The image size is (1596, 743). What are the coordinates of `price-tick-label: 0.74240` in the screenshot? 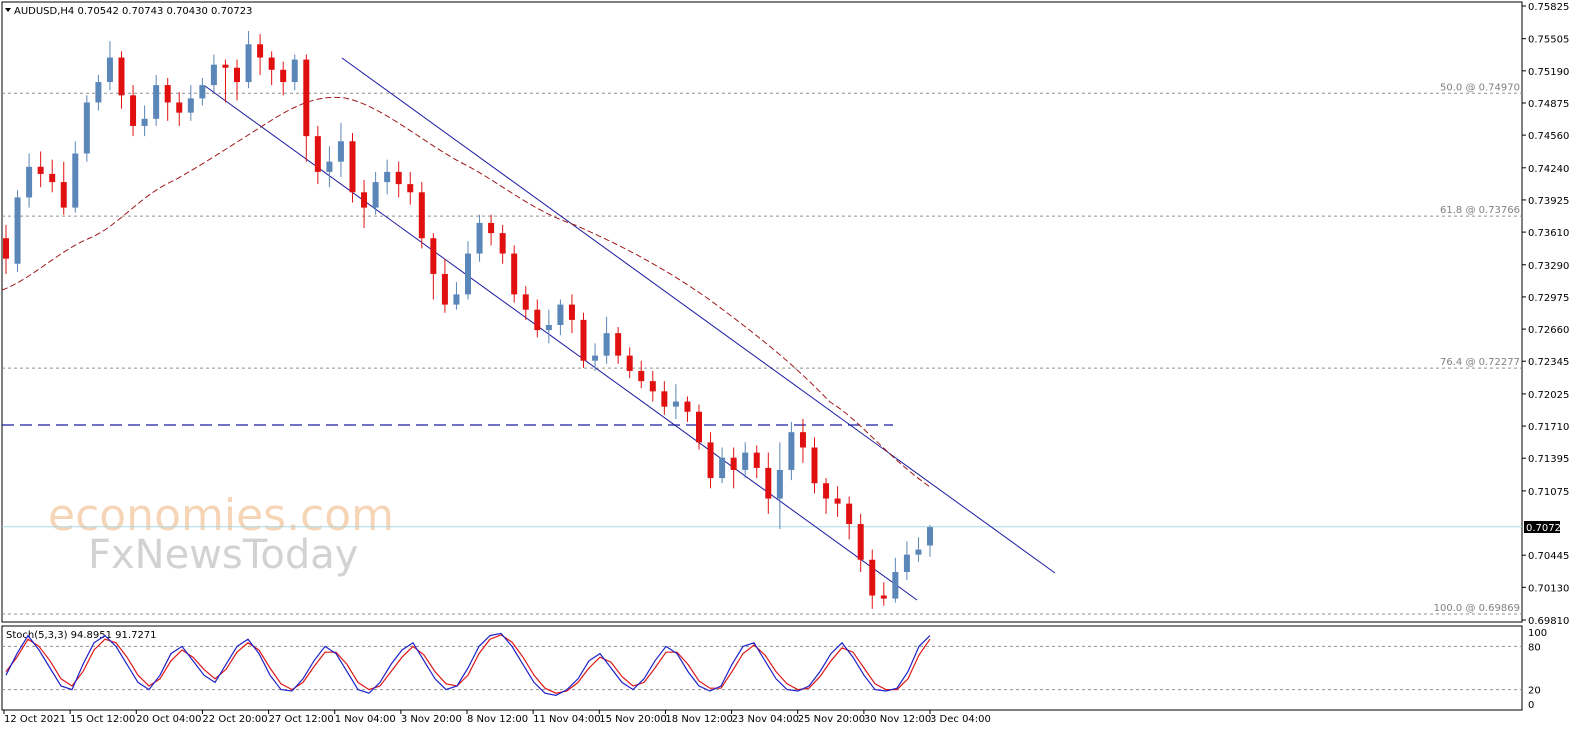 It's located at (1548, 169).